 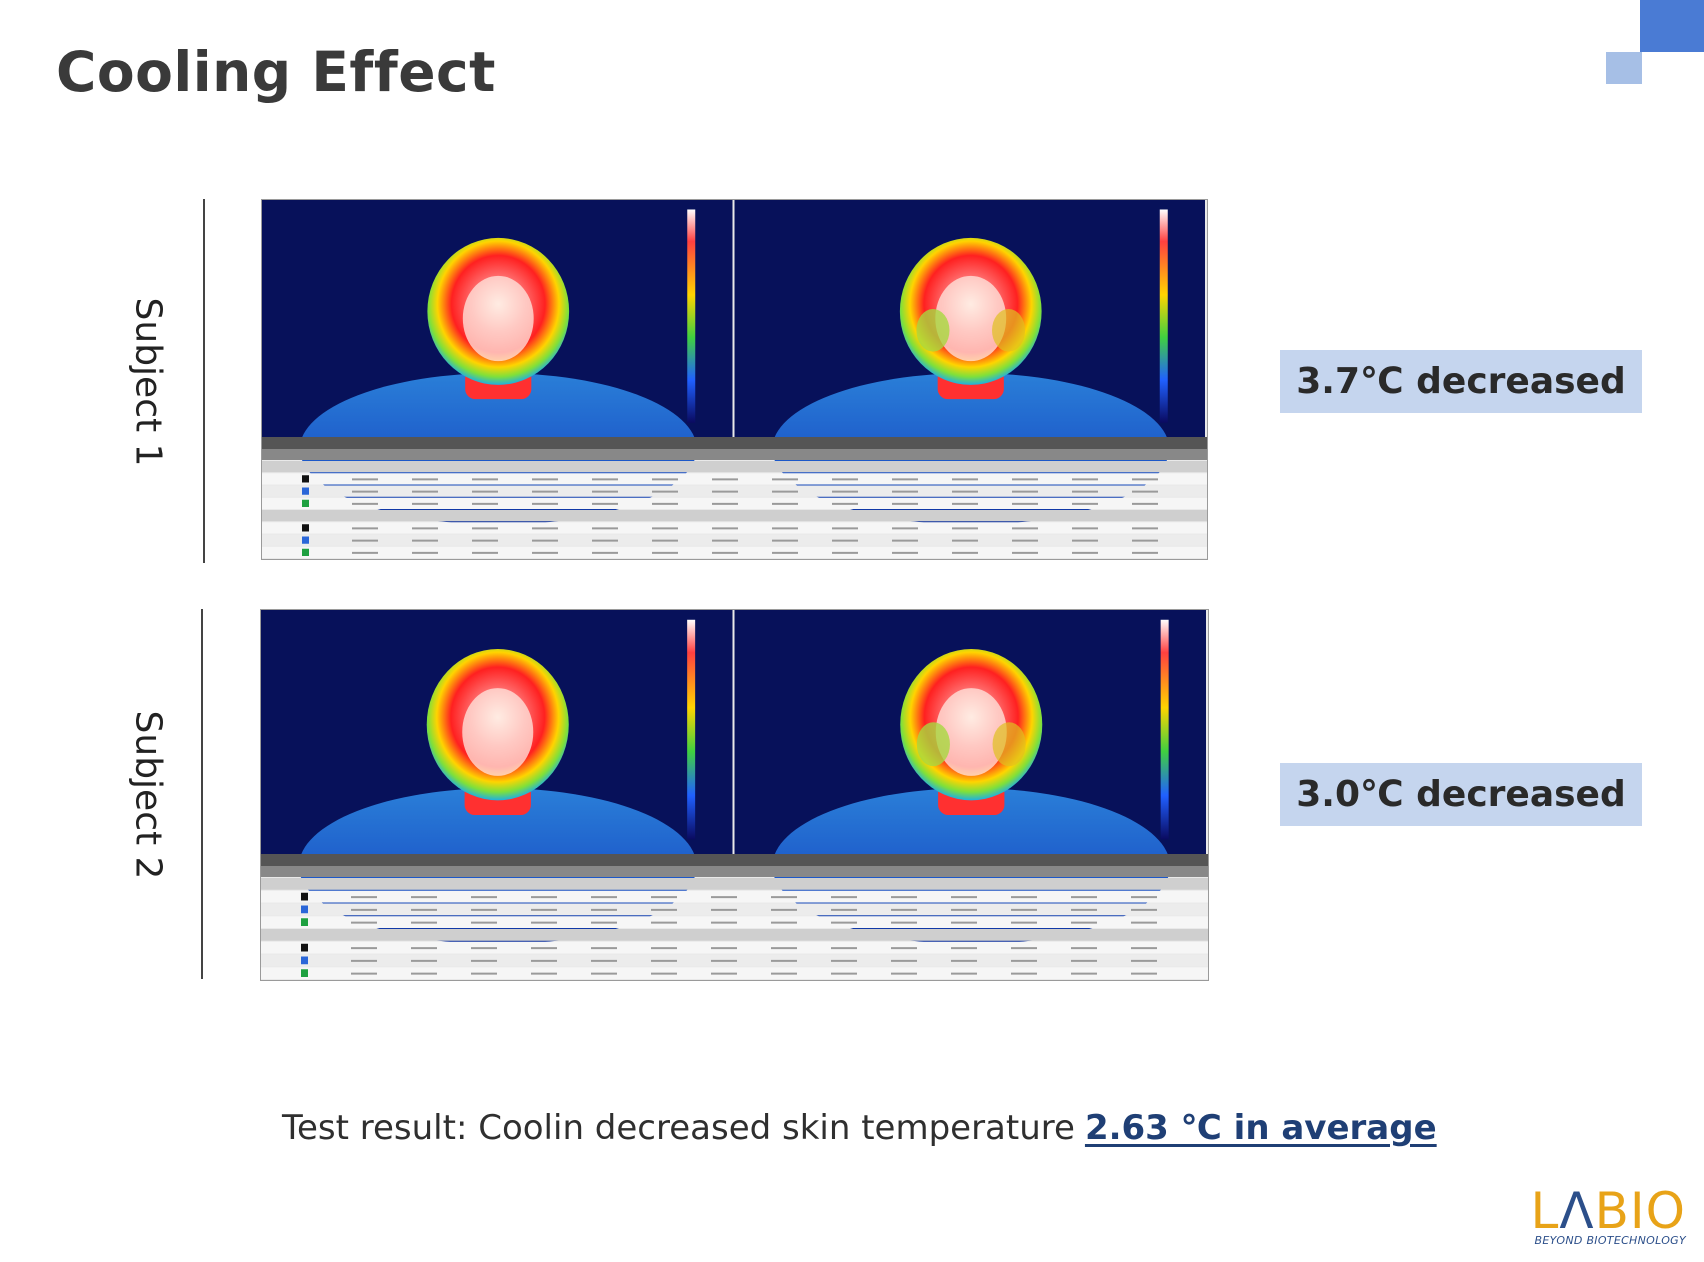 What do you see at coordinates (1260, 1128) in the screenshot?
I see `test-result-highlight: 2.63 ℃ in average` at bounding box center [1260, 1128].